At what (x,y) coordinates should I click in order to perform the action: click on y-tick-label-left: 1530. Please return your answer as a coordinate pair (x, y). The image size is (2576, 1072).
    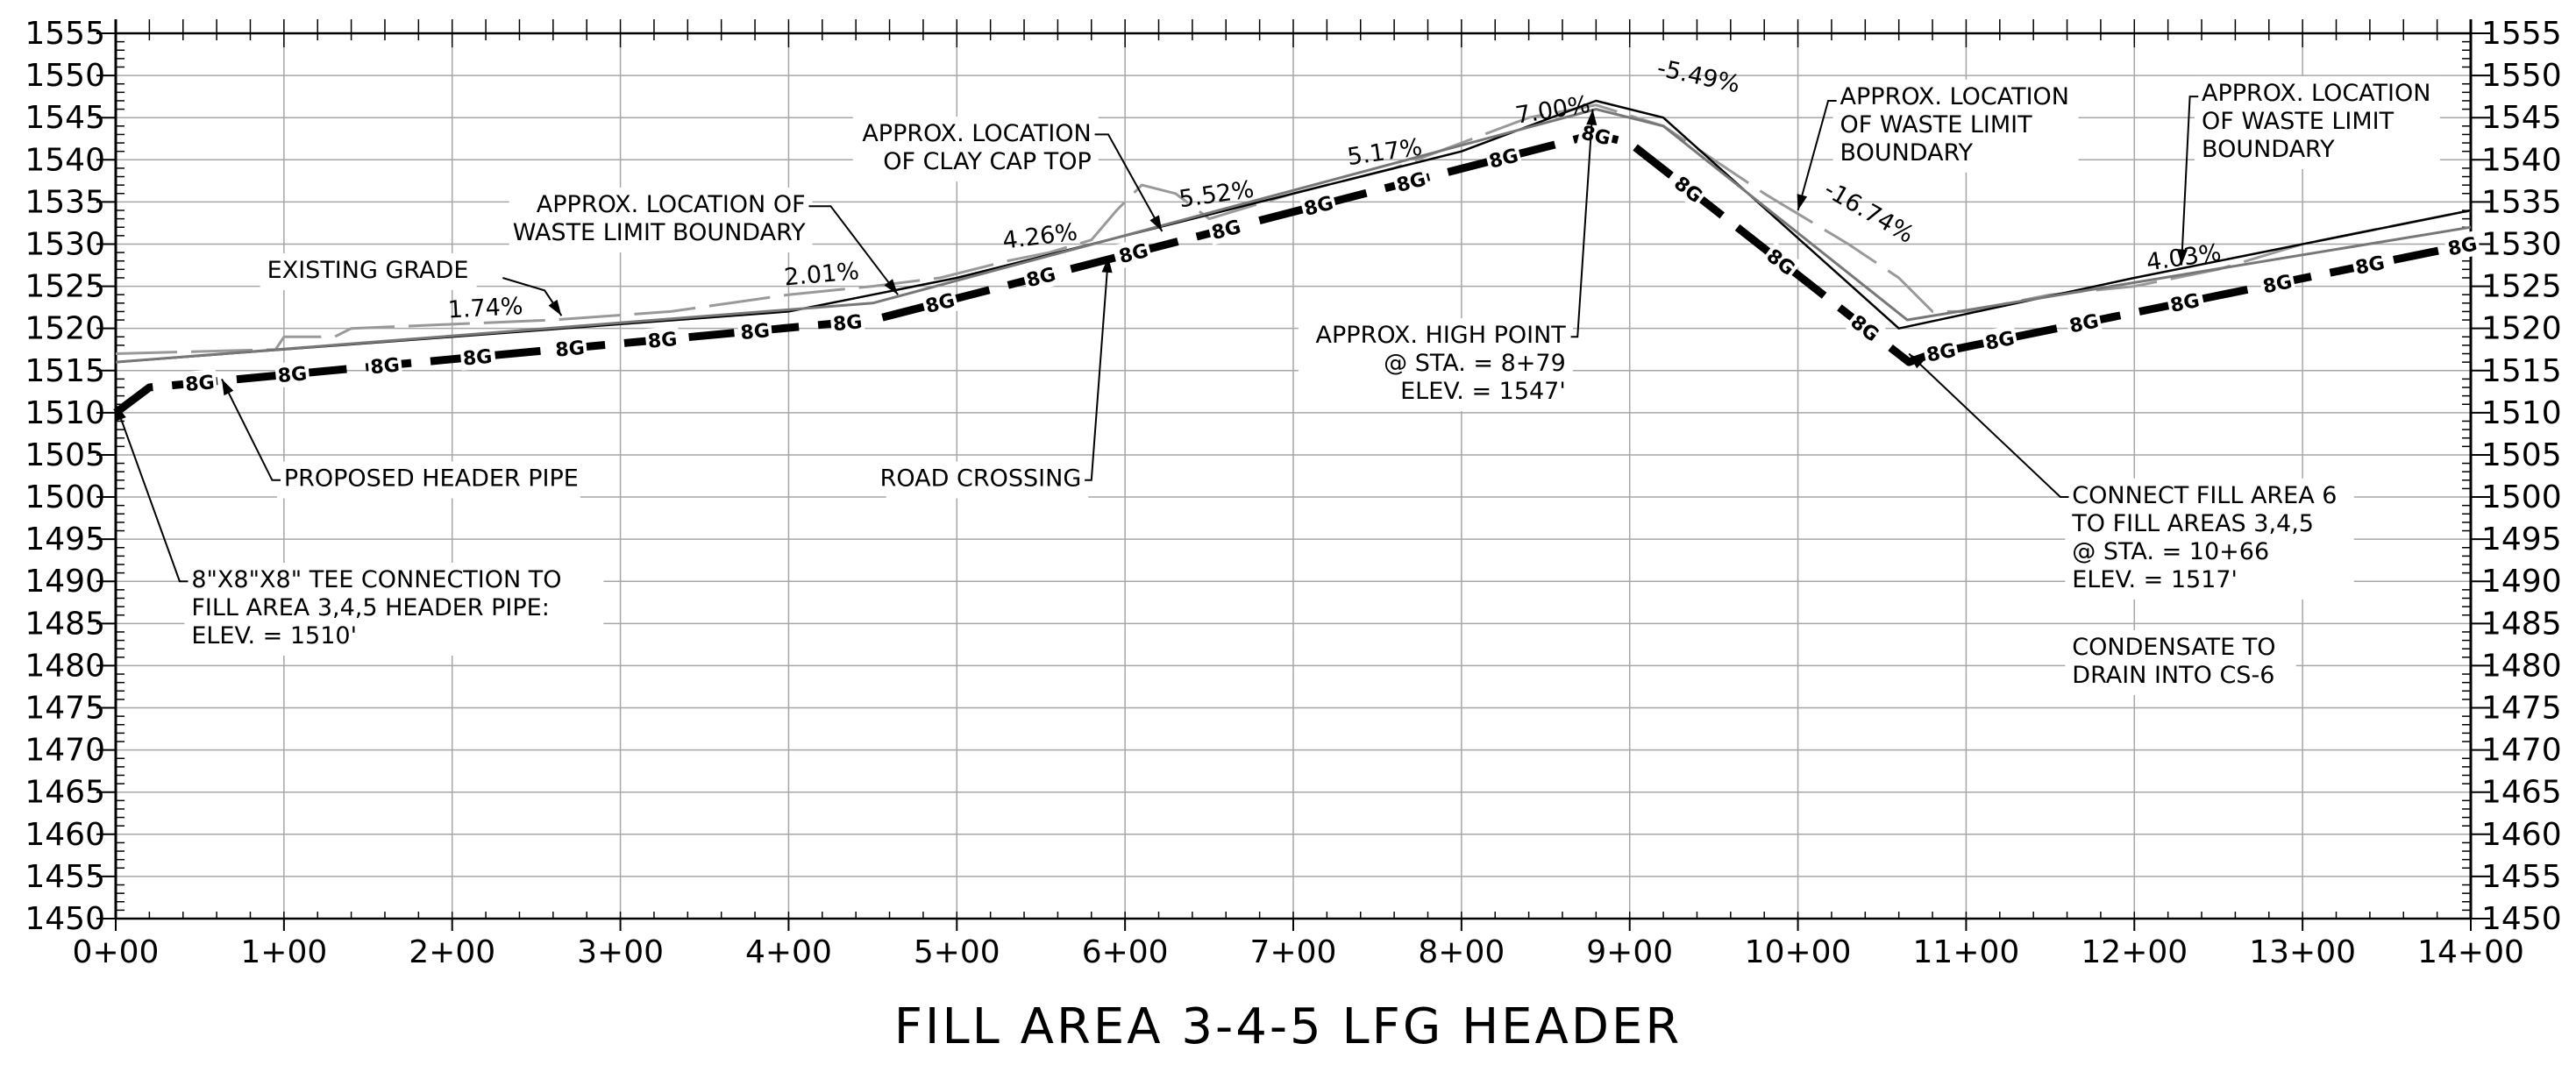
    Looking at the image, I should click on (65, 244).